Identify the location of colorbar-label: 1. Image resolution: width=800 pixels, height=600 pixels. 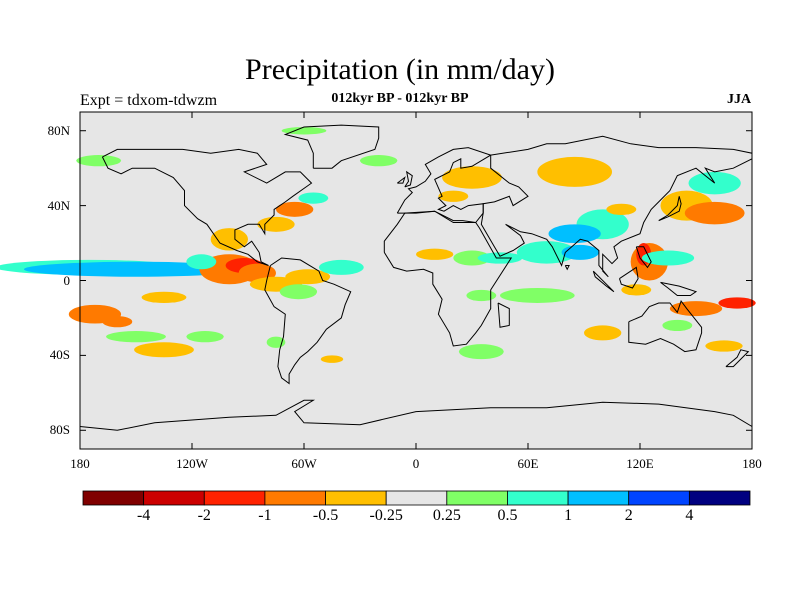
(568, 515).